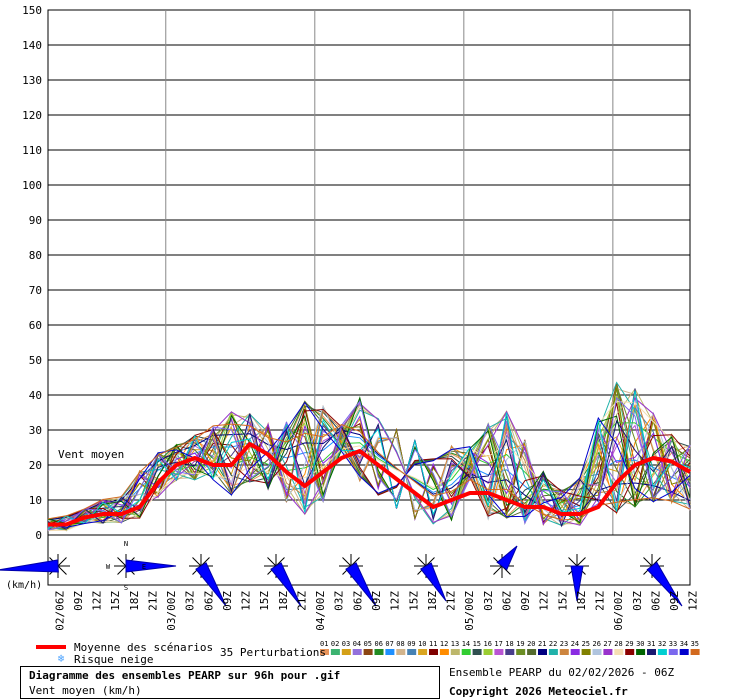 Image resolution: width=740 pixels, height=700 pixels. What do you see at coordinates (320, 611) in the screenshot?
I see `x-tick-label: 04/00Z` at bounding box center [320, 611].